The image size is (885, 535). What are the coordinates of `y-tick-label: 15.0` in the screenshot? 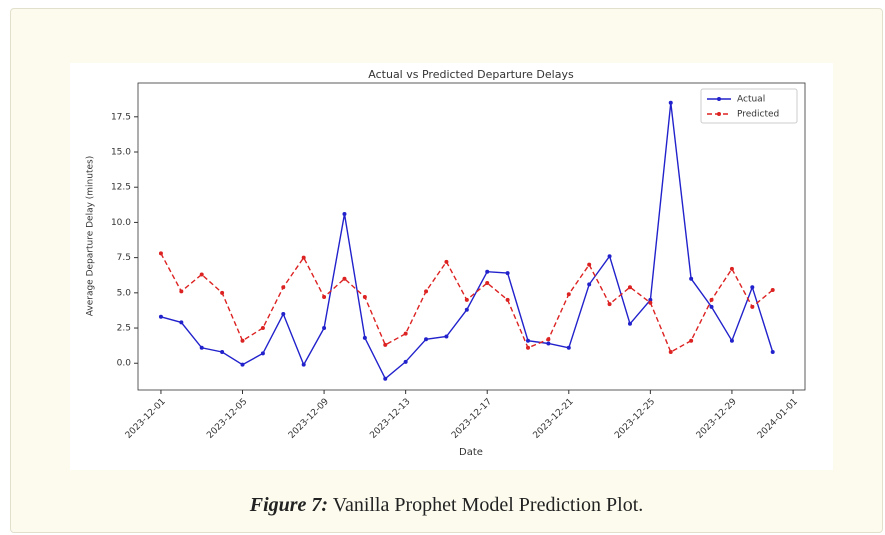 It's located at (121, 153).